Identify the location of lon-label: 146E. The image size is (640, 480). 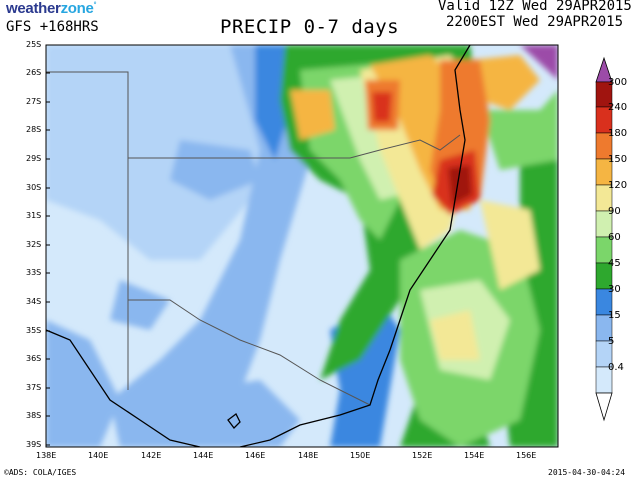
(255, 455).